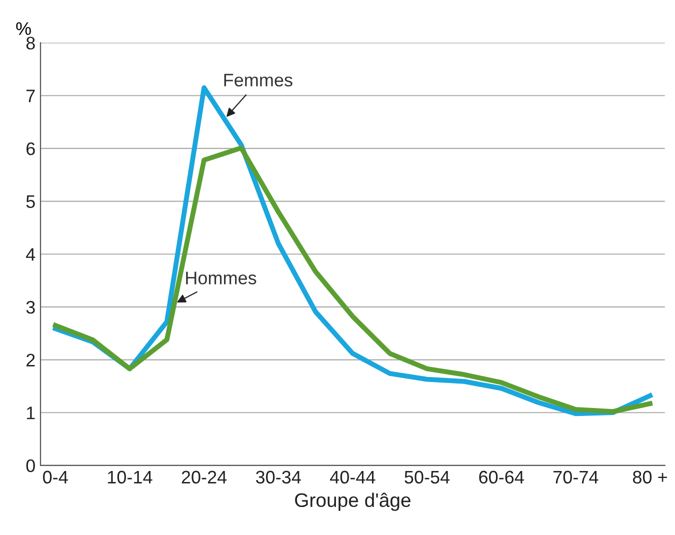  Describe the element at coordinates (352, 501) in the screenshot. I see `x-axis-title: Groupe d'âge` at that location.